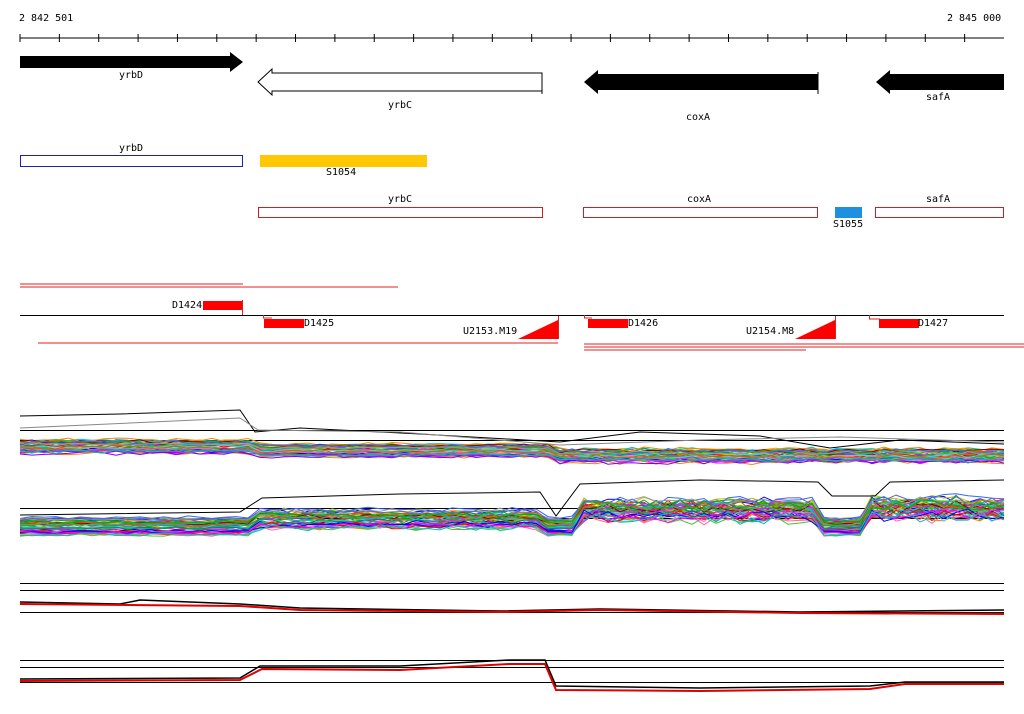  Describe the element at coordinates (974, 18) in the screenshot. I see `ruler-end-label: 2 845 000` at that location.